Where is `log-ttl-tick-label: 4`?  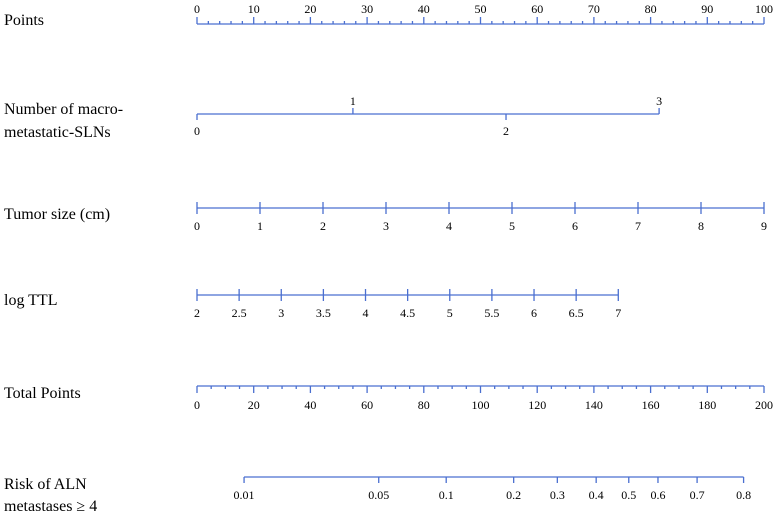 log-ttl-tick-label: 4 is located at coordinates (366, 313).